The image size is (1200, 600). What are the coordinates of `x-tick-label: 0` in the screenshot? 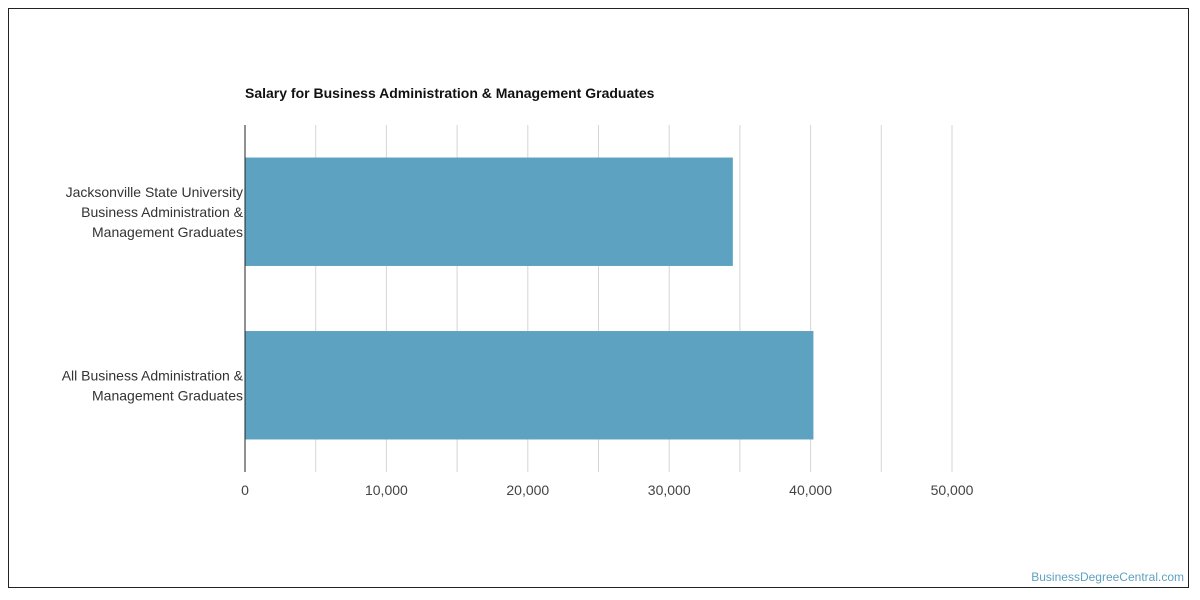 It's located at (245, 490).